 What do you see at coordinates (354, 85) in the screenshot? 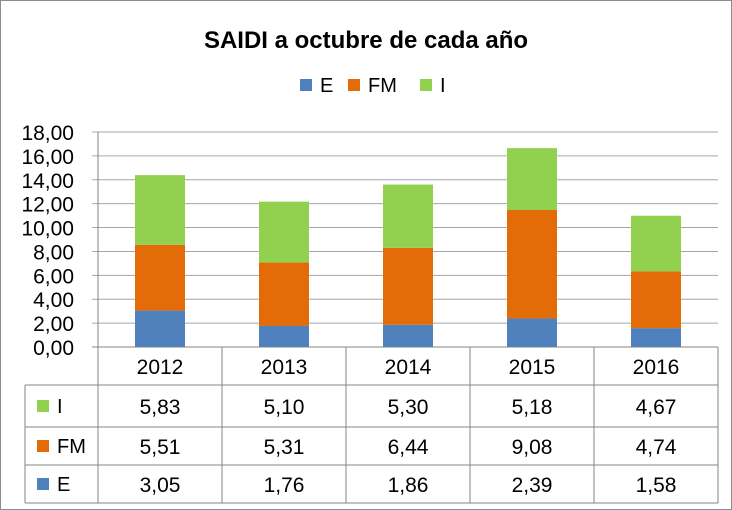
I see `legend-swatch-fm` at bounding box center [354, 85].